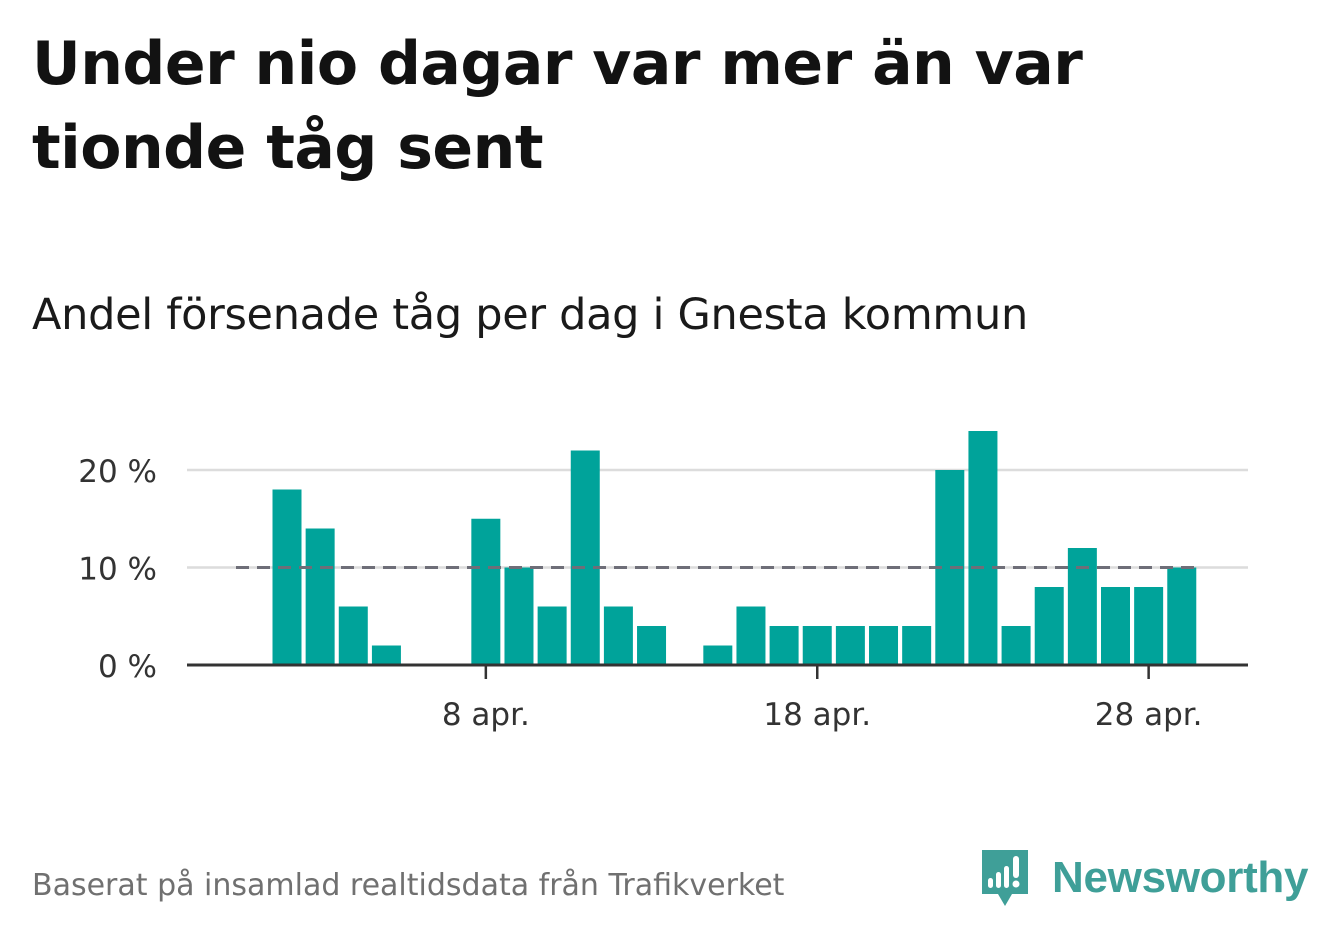 The image size is (1322, 939). What do you see at coordinates (1005, 878) in the screenshot?
I see `newsworthy-logo-icon` at bounding box center [1005, 878].